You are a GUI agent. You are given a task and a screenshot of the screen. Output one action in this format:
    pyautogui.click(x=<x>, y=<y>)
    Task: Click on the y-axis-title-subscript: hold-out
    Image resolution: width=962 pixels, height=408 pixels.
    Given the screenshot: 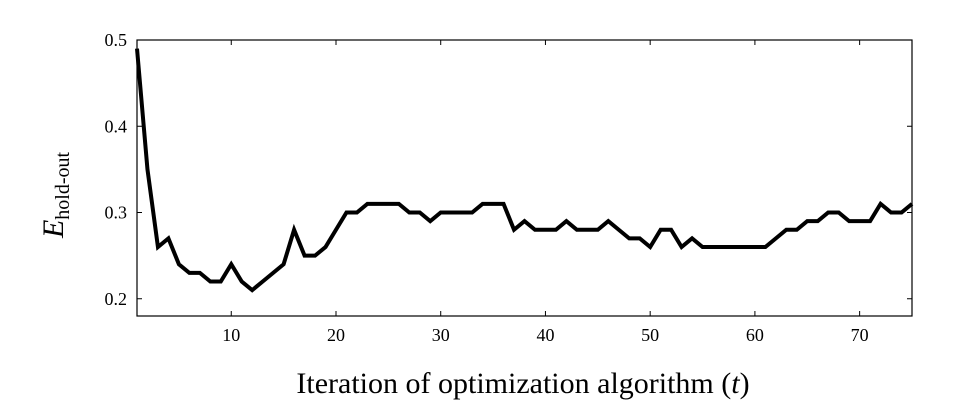 What is the action you would take?
    pyautogui.click(x=63, y=186)
    